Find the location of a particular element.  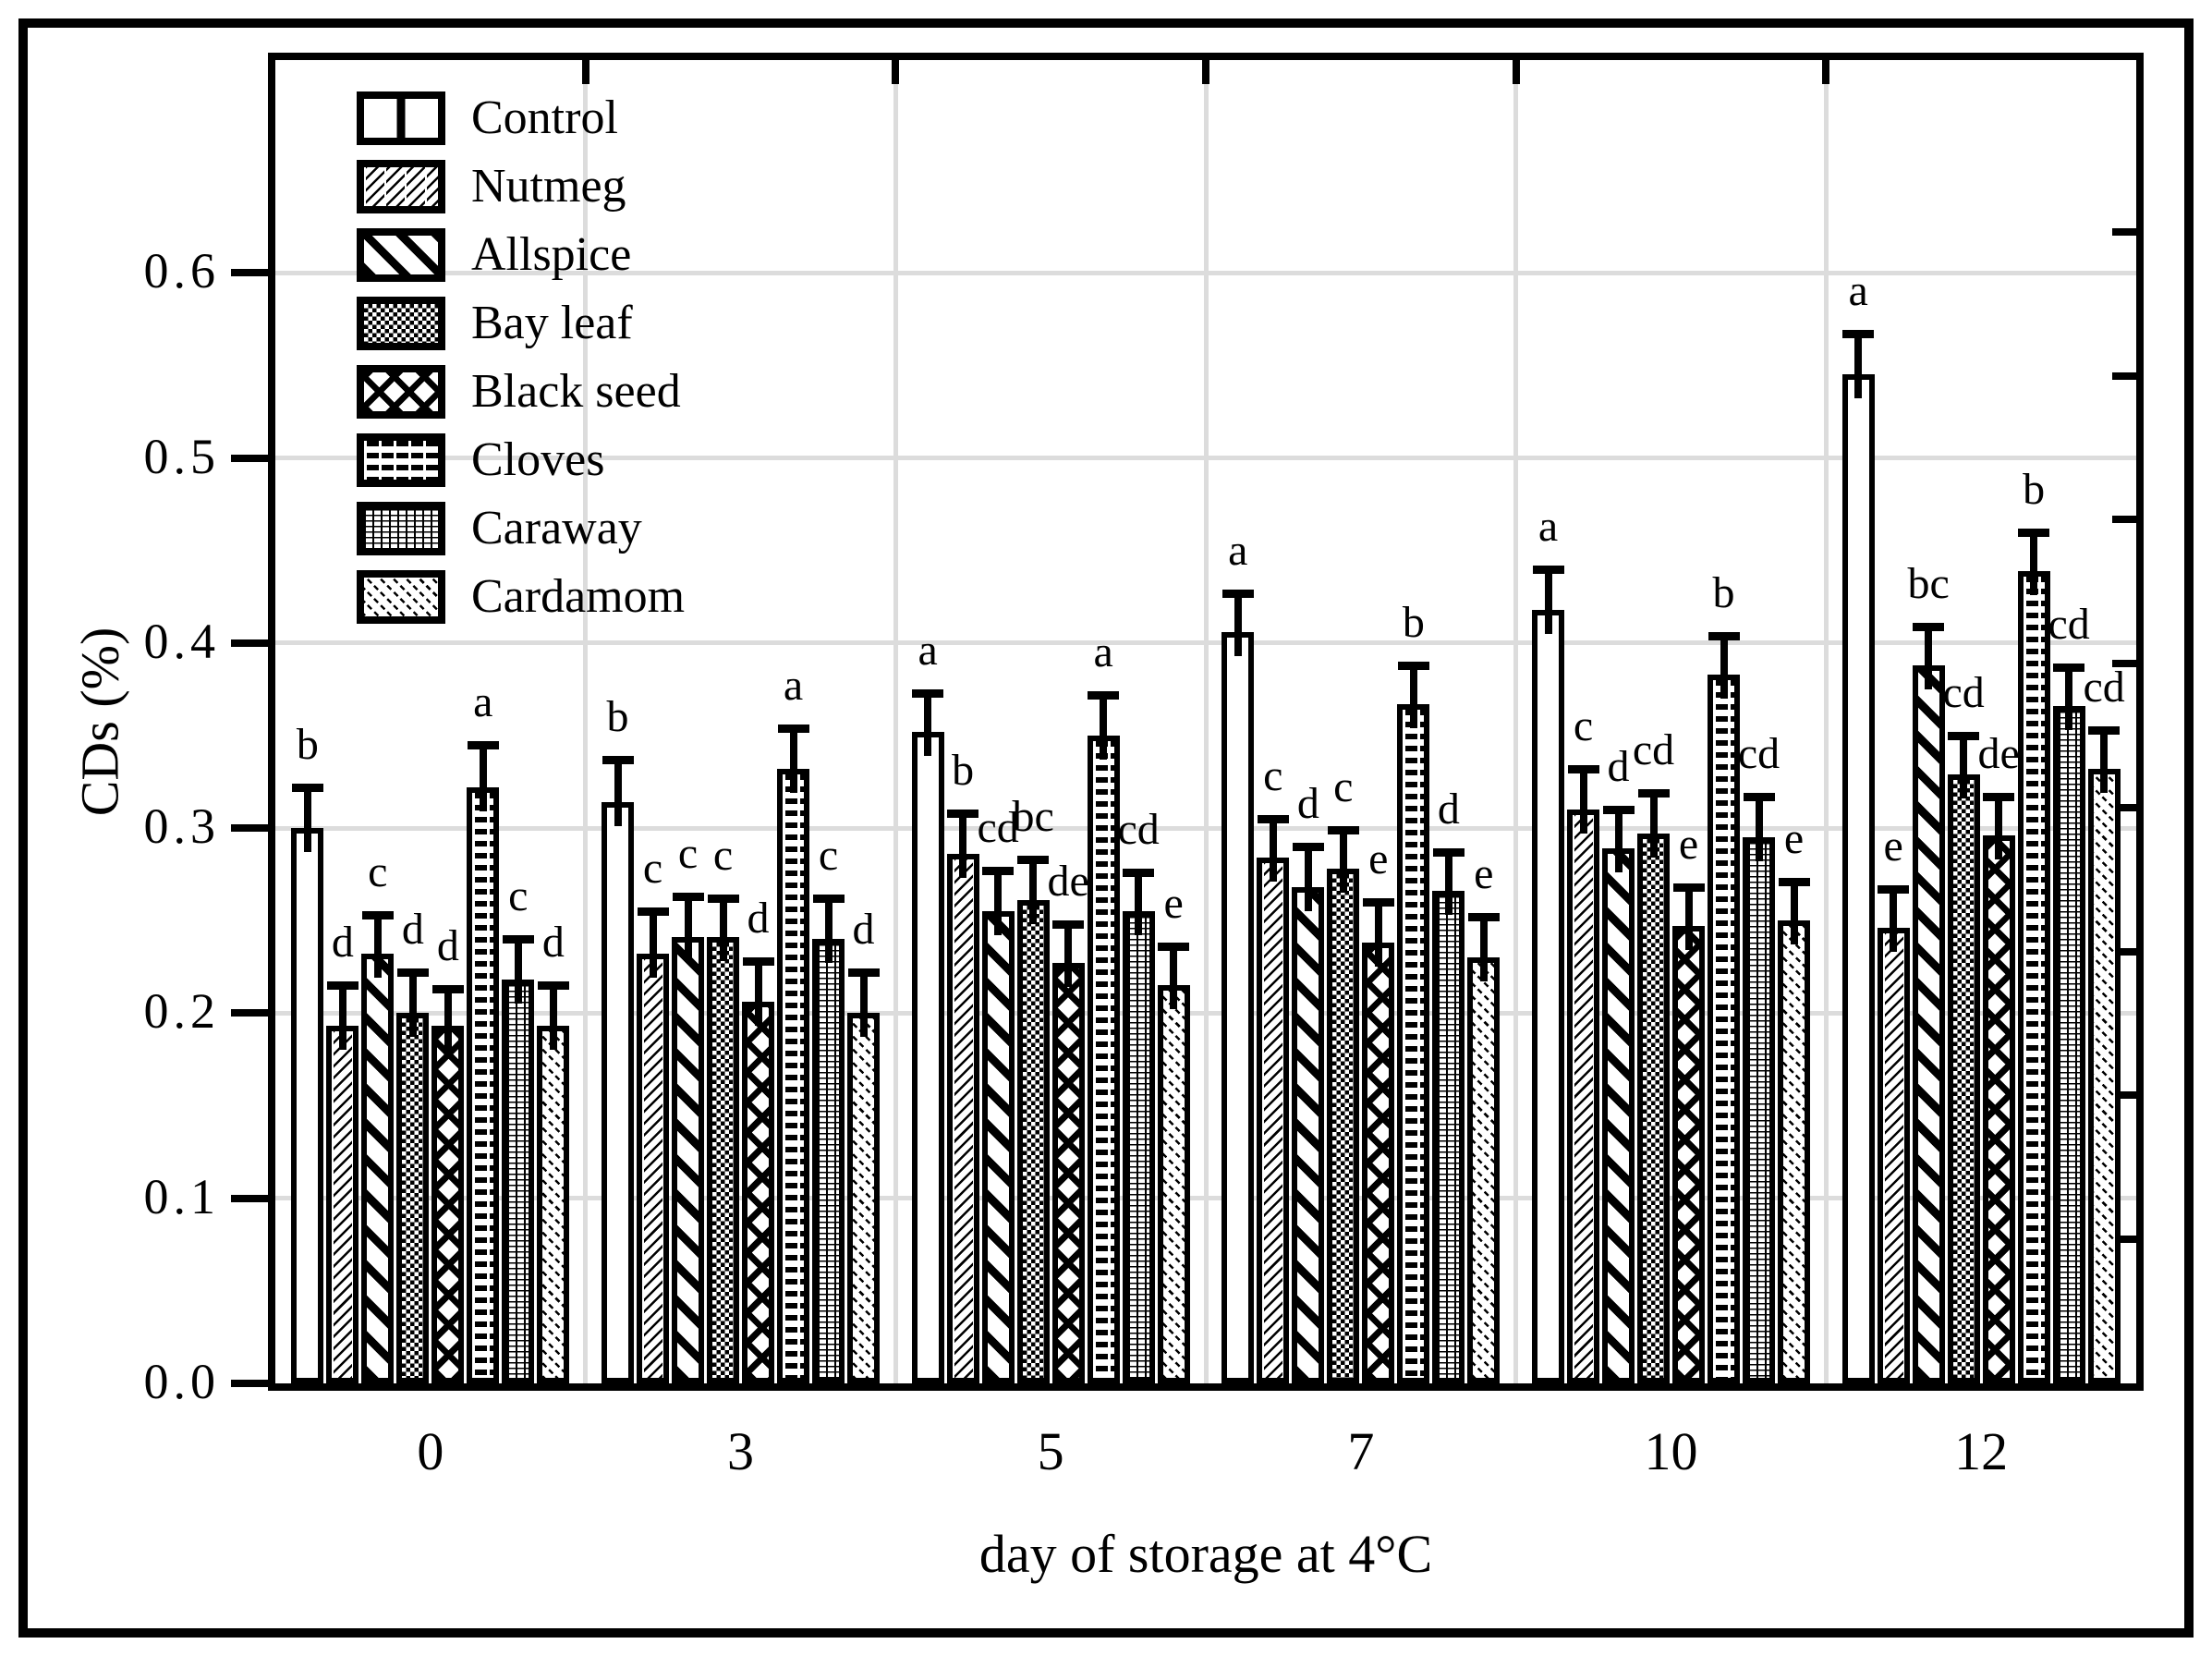

legend-item: Cardamom is located at coordinates (521, 597).